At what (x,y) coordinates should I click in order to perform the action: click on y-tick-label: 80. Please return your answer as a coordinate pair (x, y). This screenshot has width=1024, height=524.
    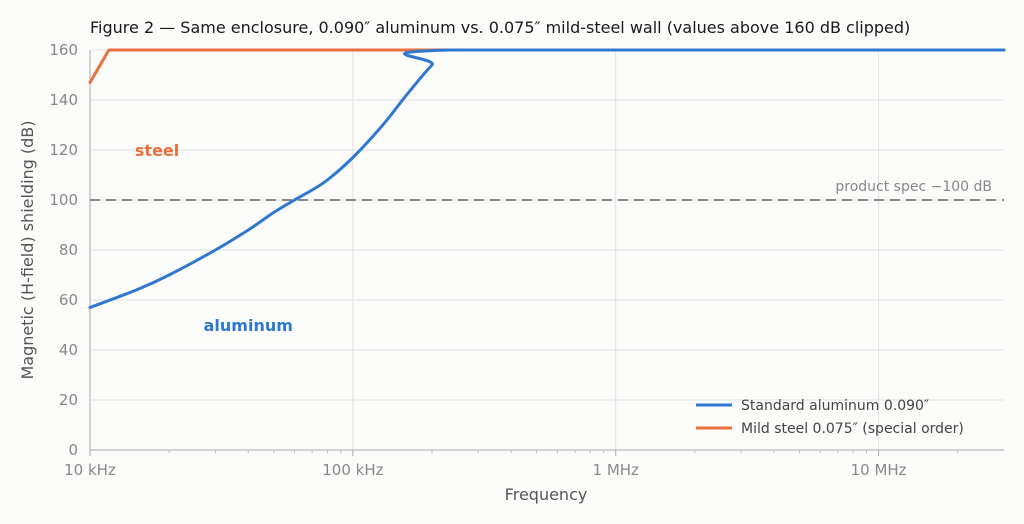
    Looking at the image, I should click on (68, 250).